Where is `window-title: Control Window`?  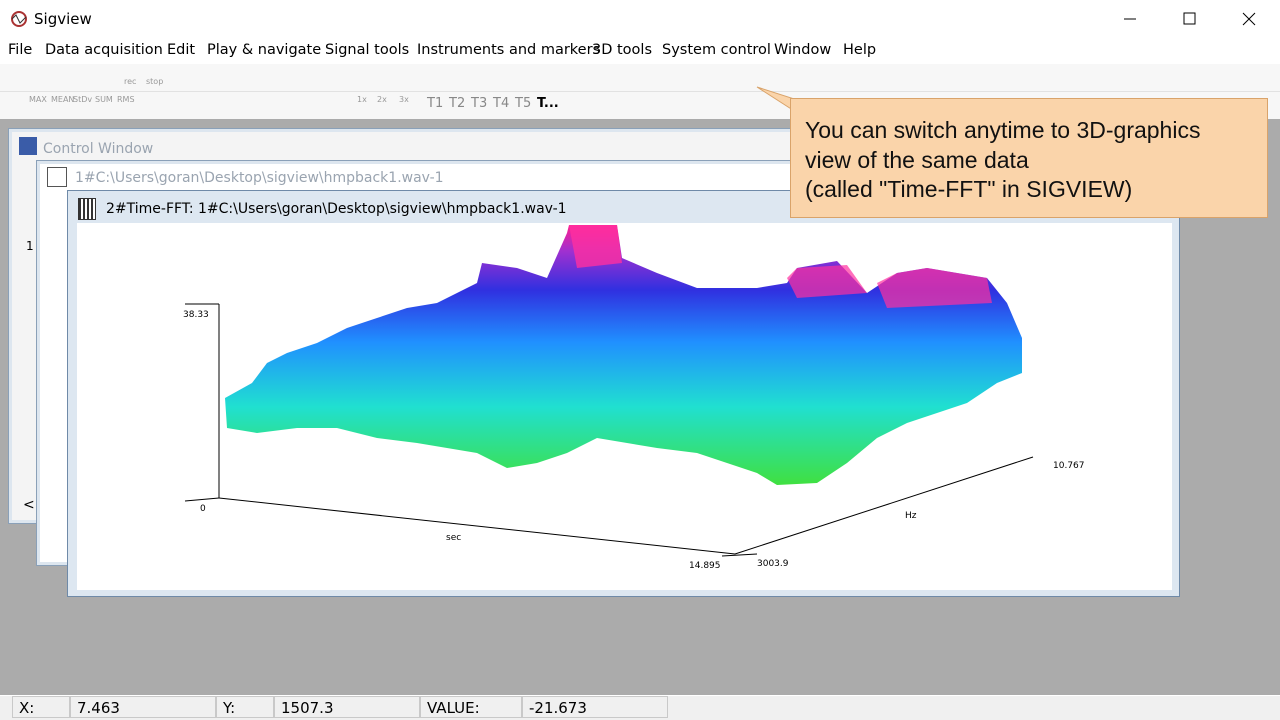 window-title: Control Window is located at coordinates (98, 149).